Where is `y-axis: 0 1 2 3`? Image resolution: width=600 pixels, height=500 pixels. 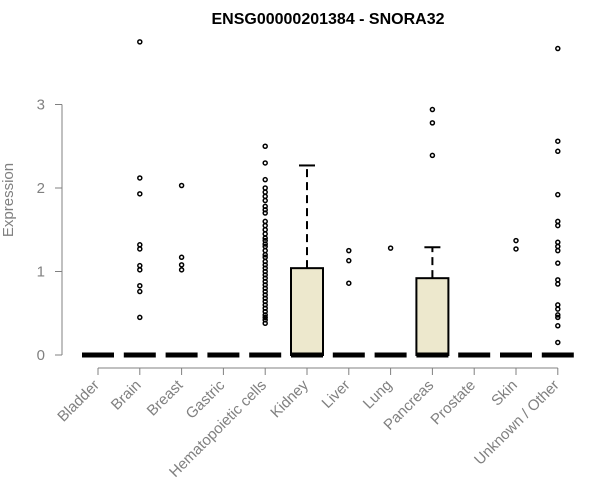 y-axis: 0 1 2 3 is located at coordinates (50, 230).